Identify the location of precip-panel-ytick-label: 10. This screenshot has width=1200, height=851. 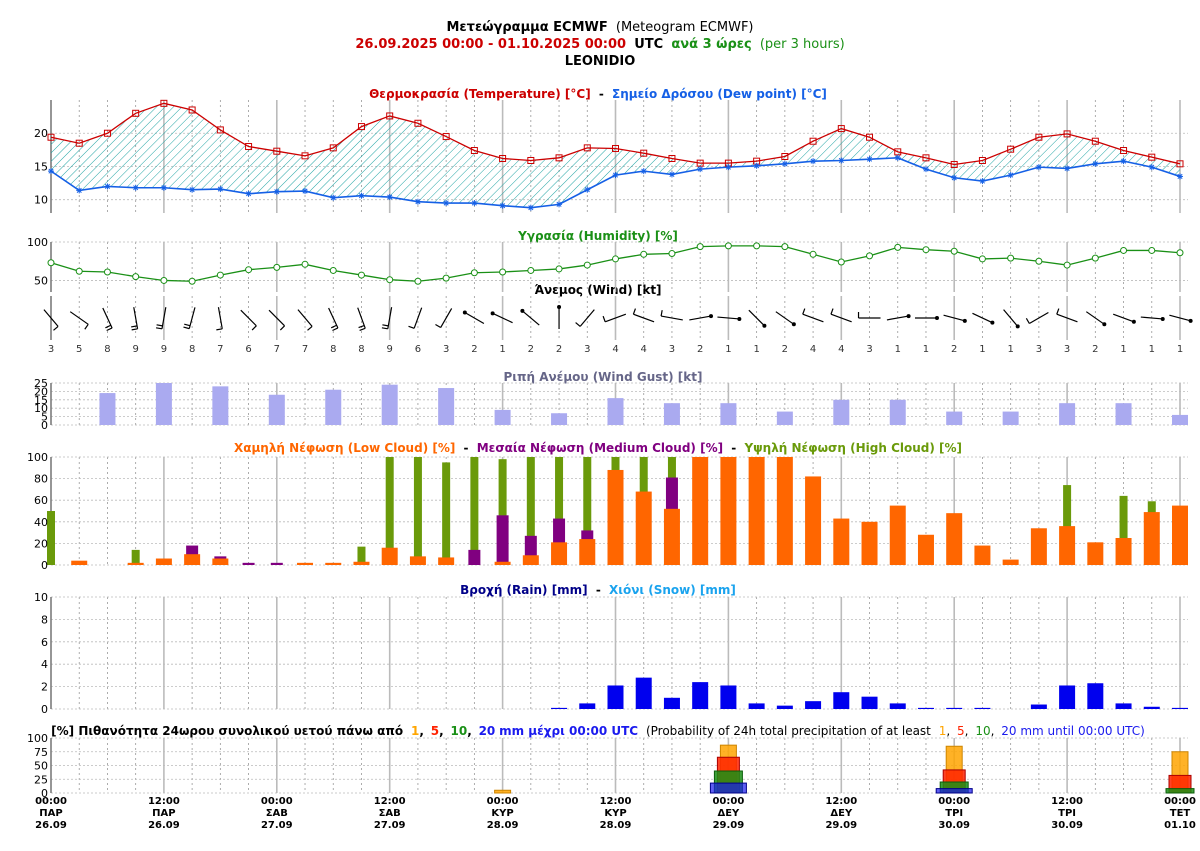
(41, 597).